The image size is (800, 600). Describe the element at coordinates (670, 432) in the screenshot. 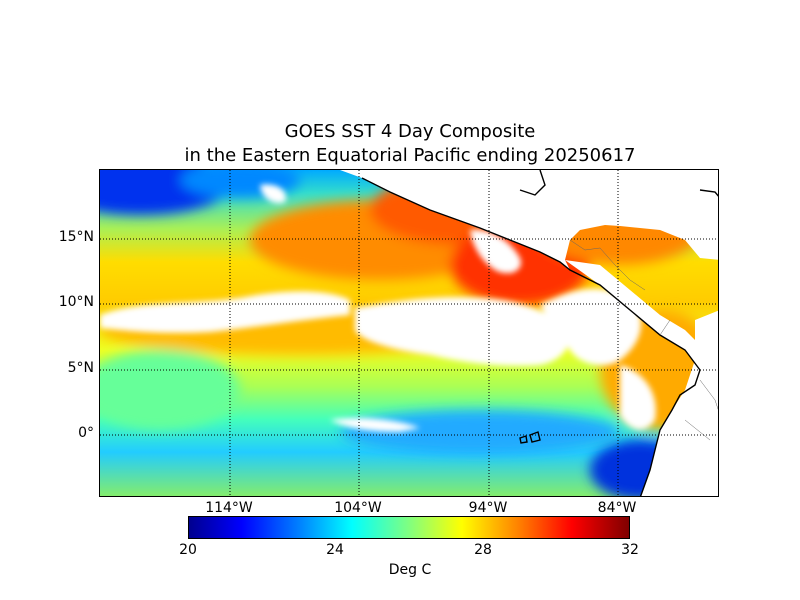

I see `pacific-coastline-south` at that location.